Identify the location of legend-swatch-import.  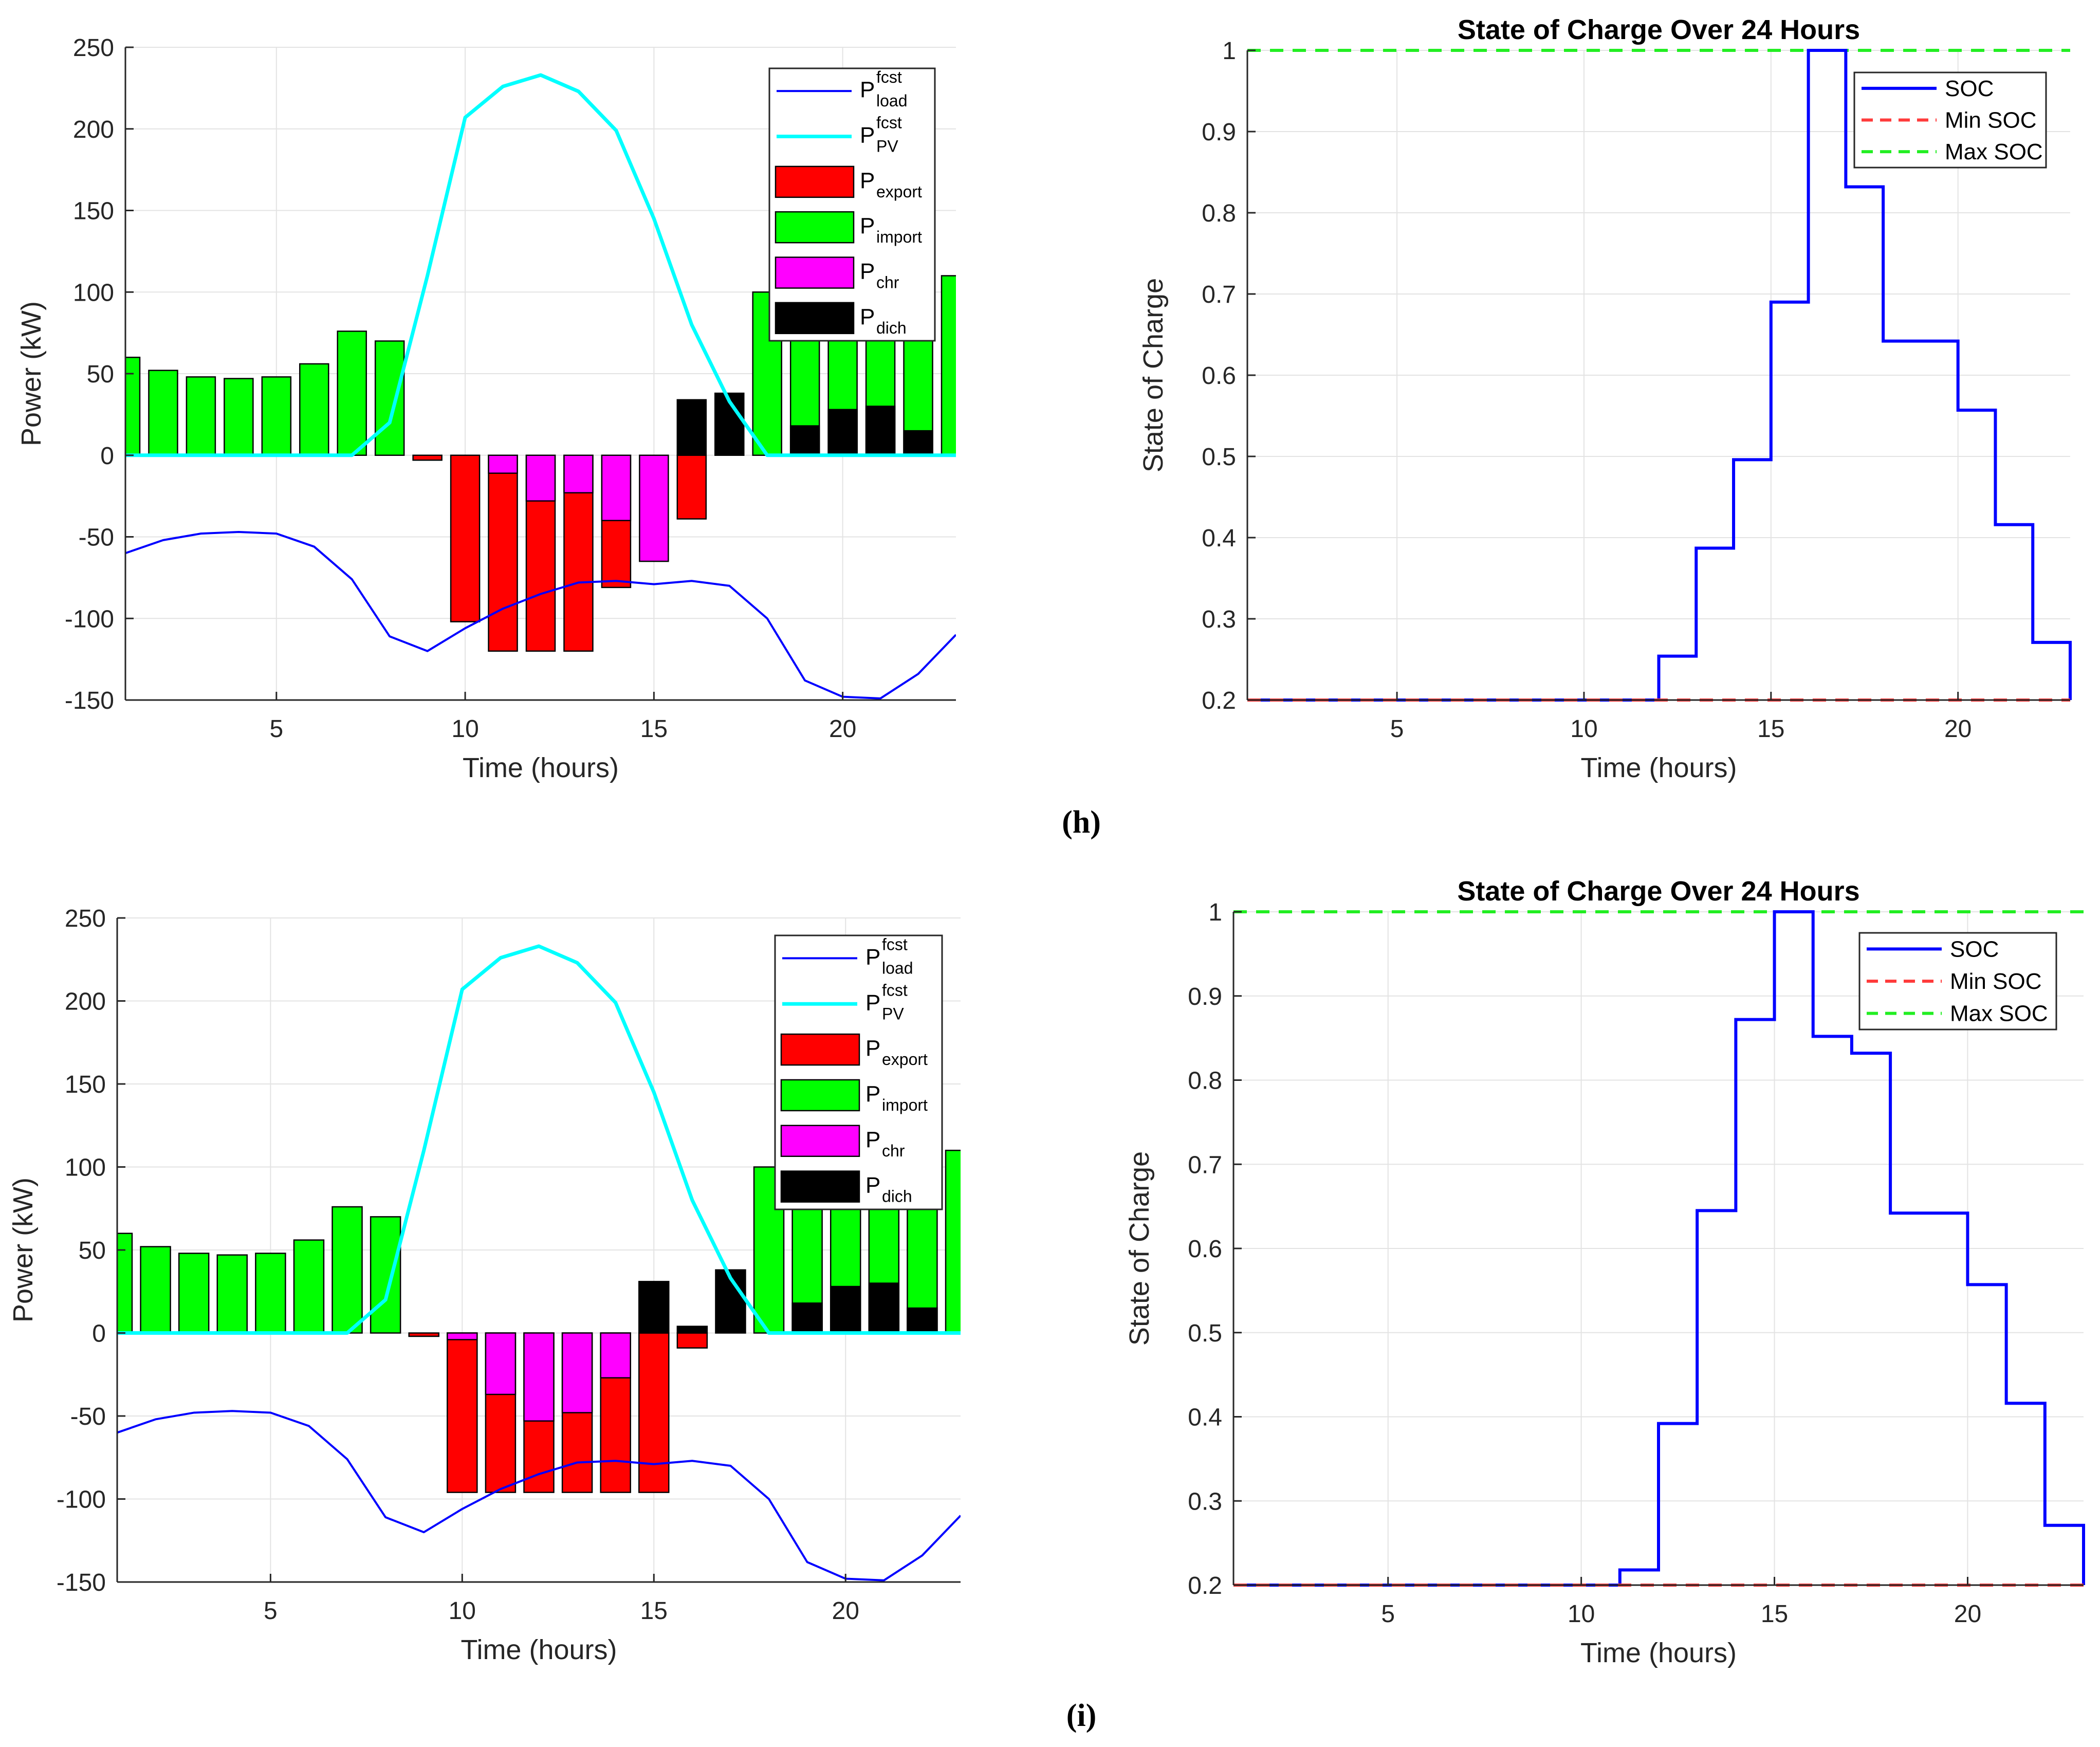
(820, 1095).